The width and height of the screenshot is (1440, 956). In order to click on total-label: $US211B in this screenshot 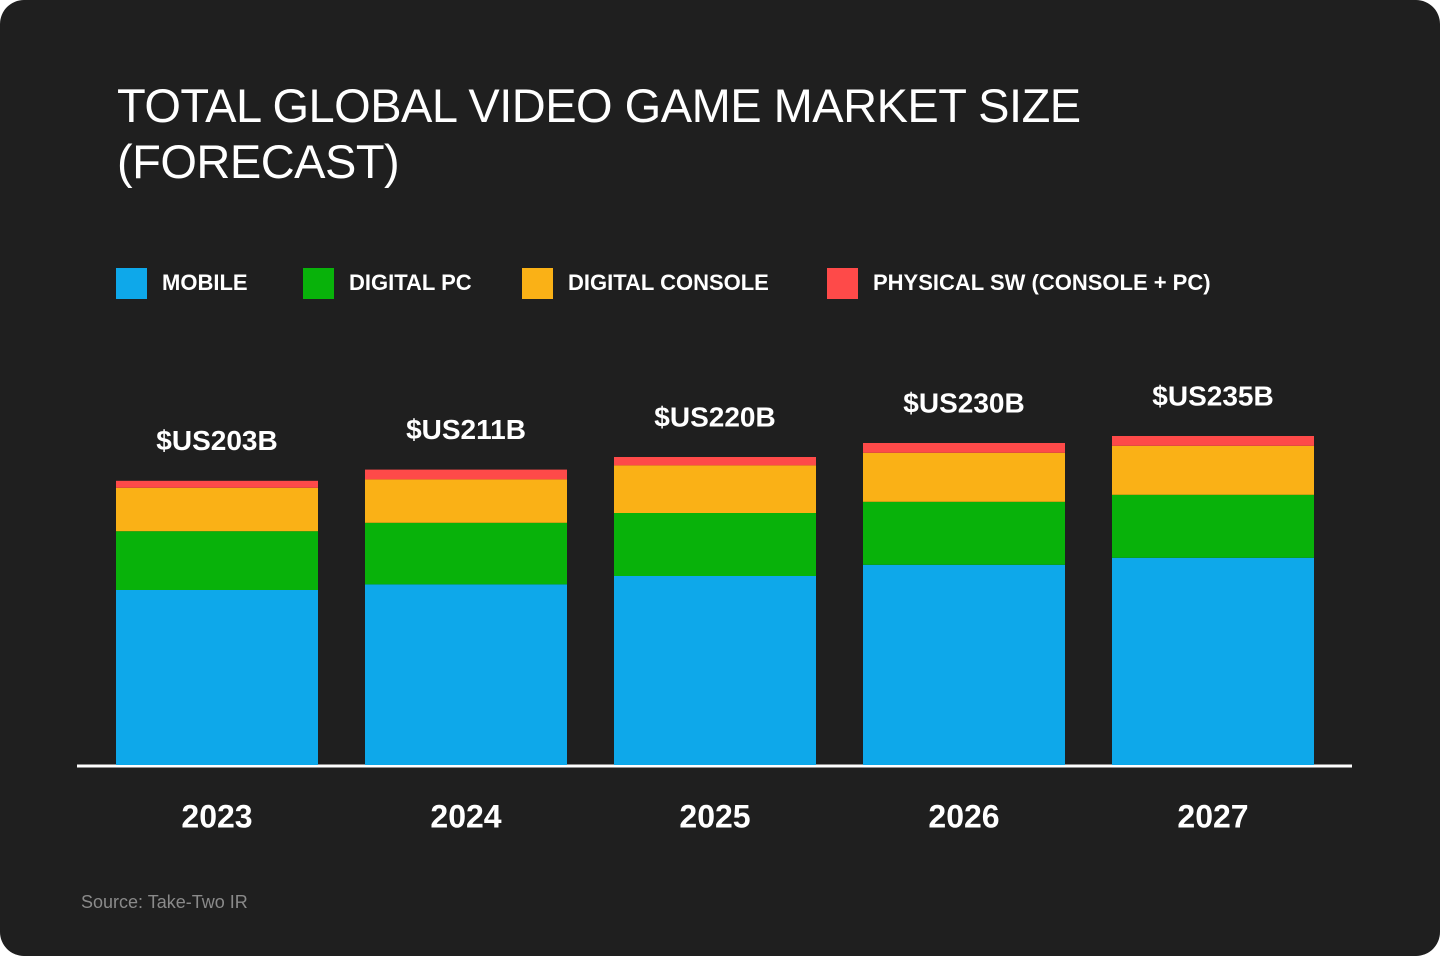, I will do `click(466, 429)`.